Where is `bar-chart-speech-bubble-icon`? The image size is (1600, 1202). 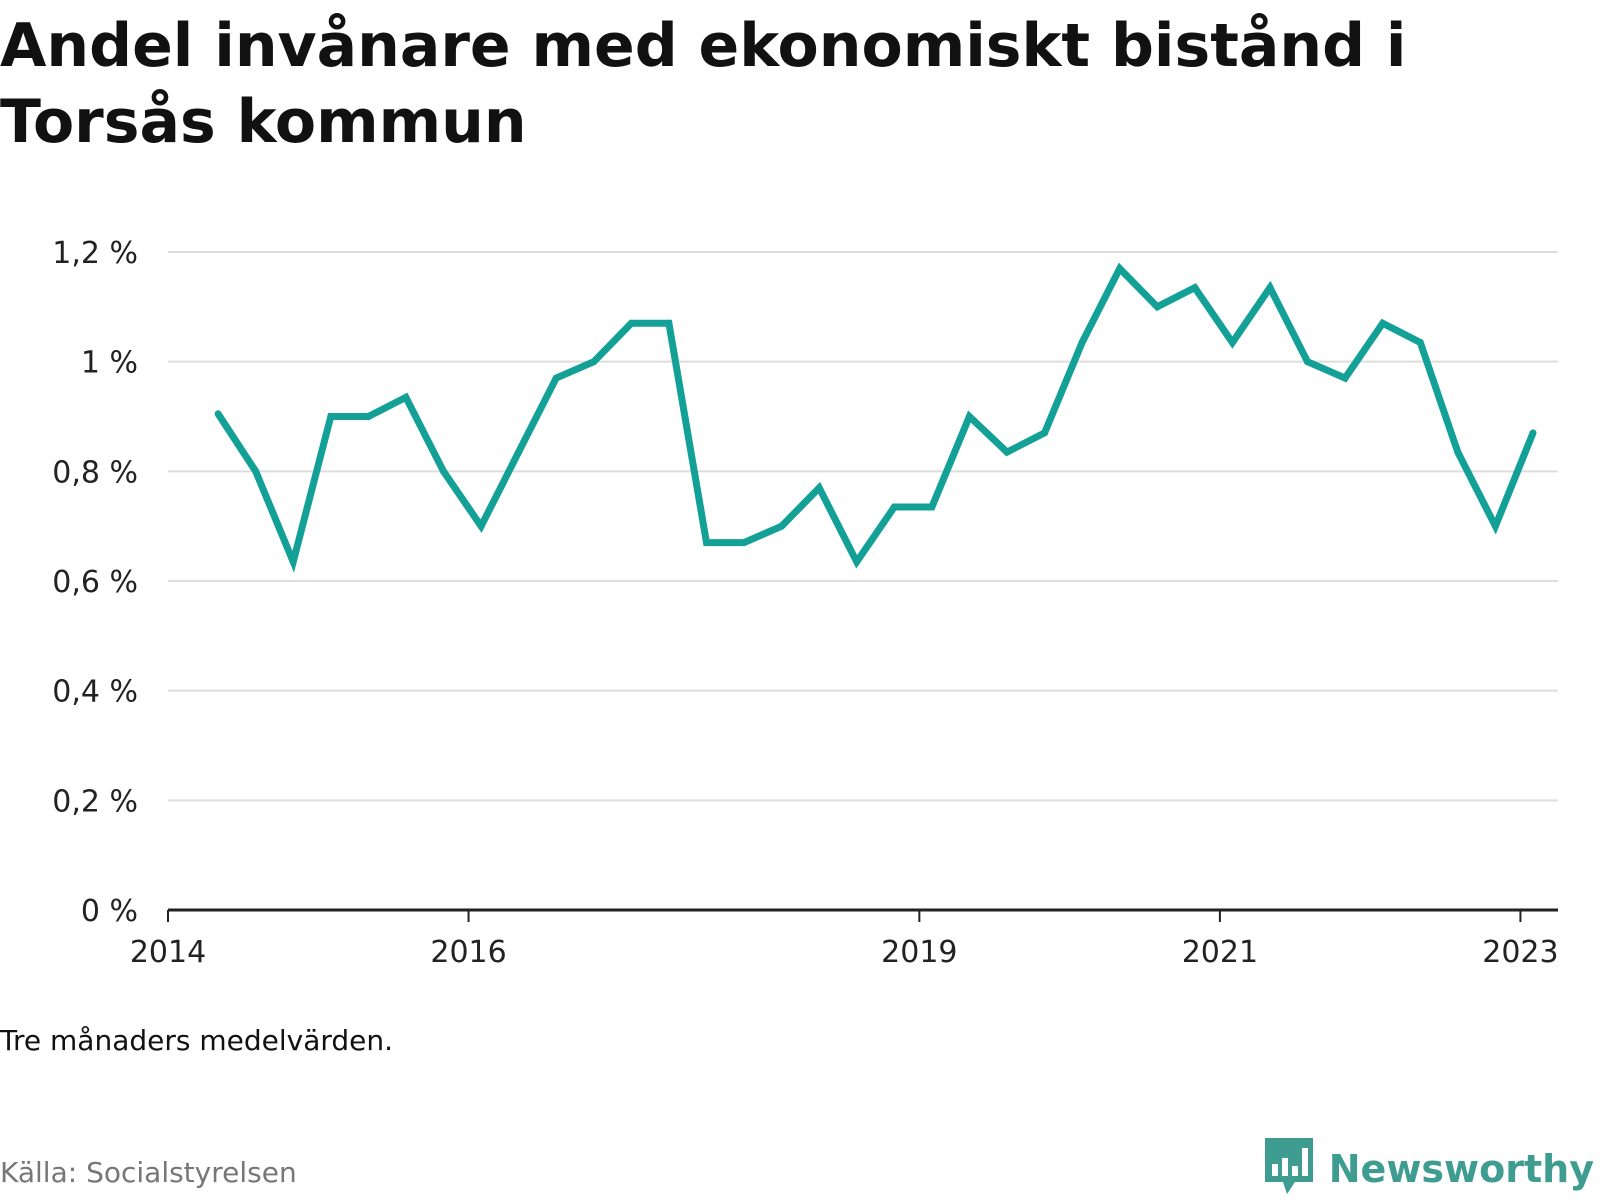
bar-chart-speech-bubble-icon is located at coordinates (1289, 1169).